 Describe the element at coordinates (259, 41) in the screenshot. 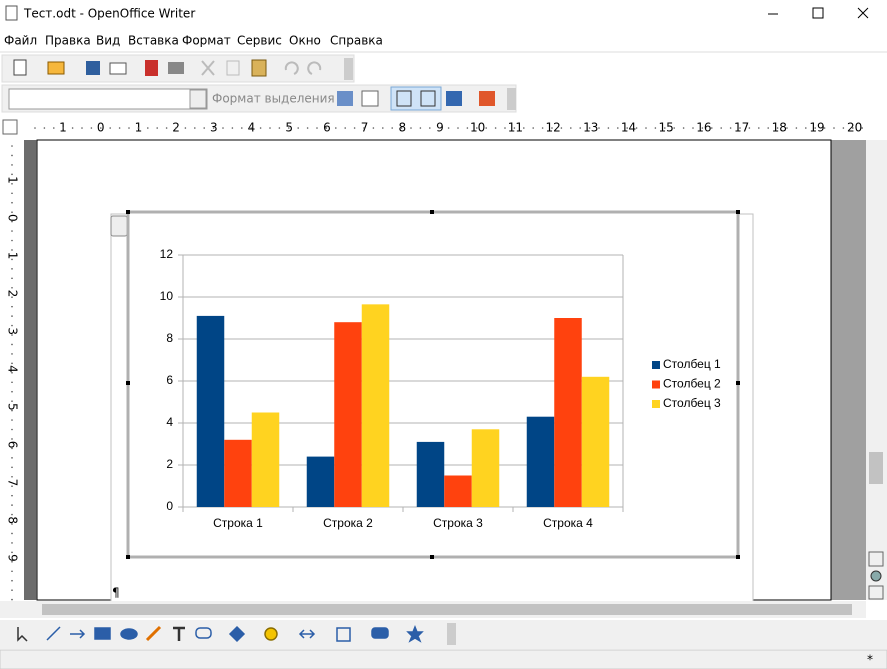

I see `menu-item: Сервис` at that location.